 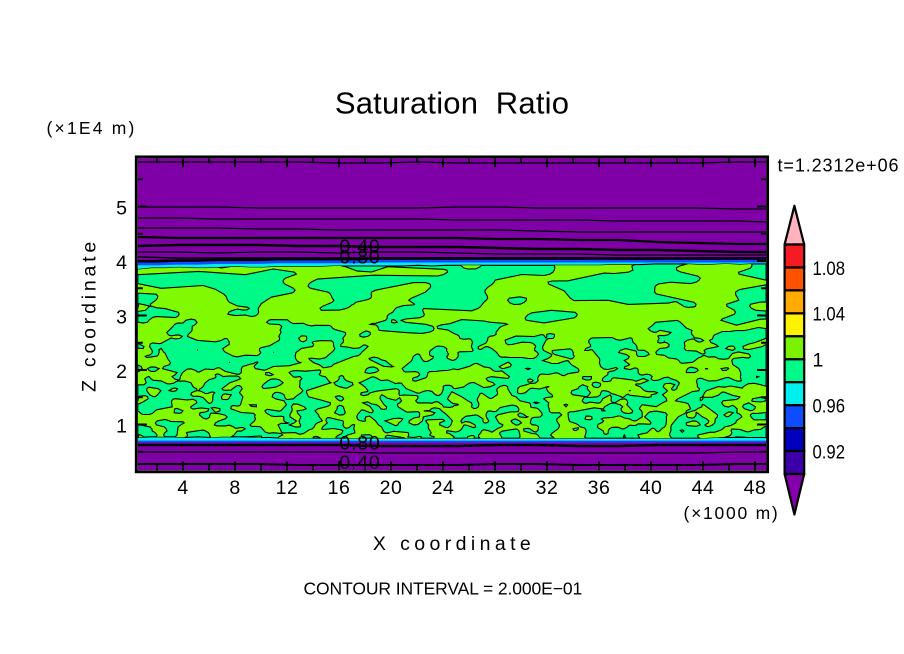 What do you see at coordinates (452, 103) in the screenshot?
I see `svg-text: Saturation Ratio` at bounding box center [452, 103].